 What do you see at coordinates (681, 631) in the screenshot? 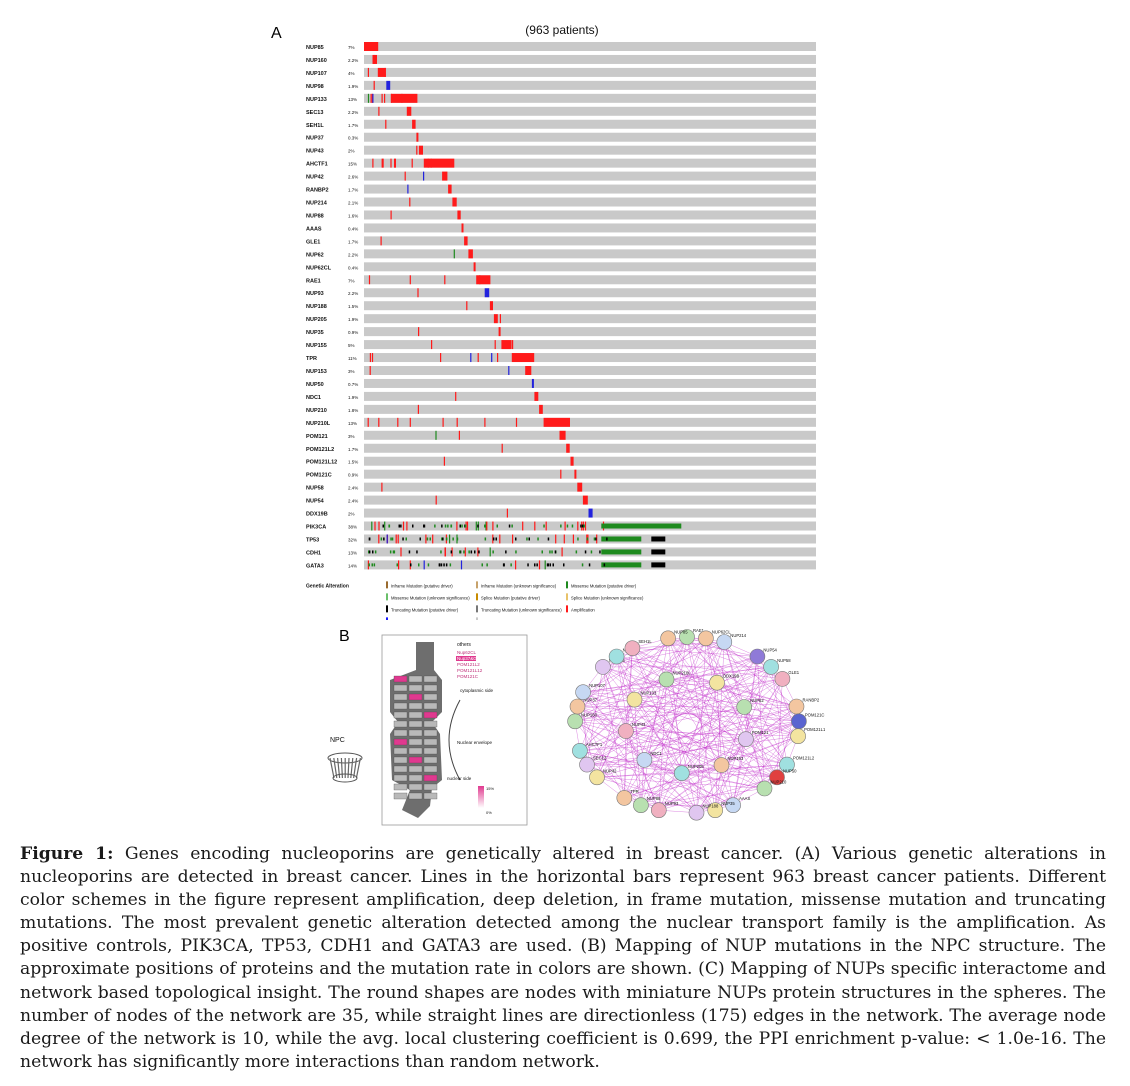
I see `network-node-label: NUP85` at bounding box center [681, 631].